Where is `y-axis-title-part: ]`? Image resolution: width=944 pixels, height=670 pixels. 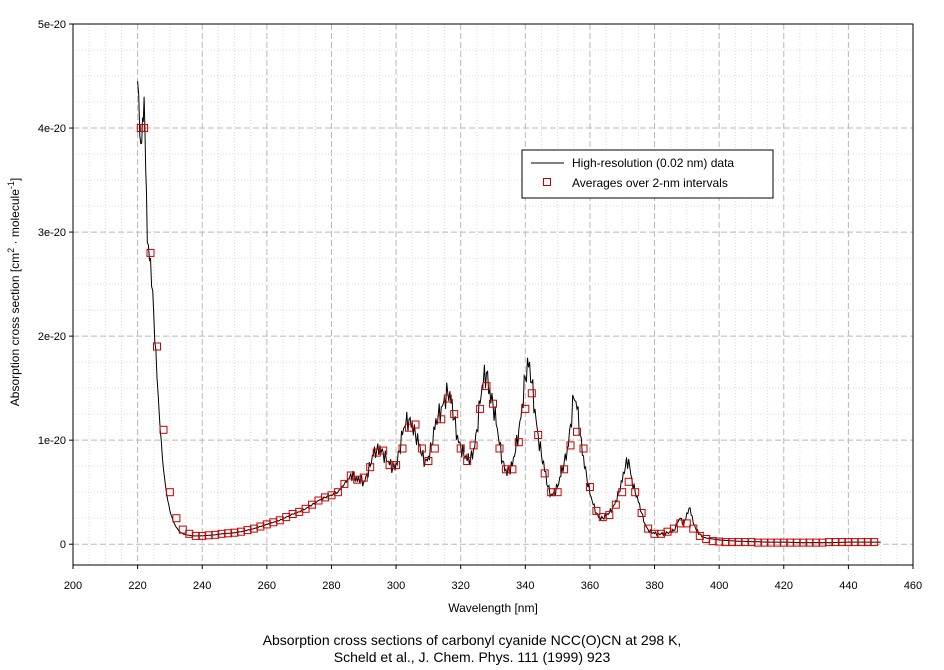 y-axis-title-part: ] is located at coordinates (15, 179).